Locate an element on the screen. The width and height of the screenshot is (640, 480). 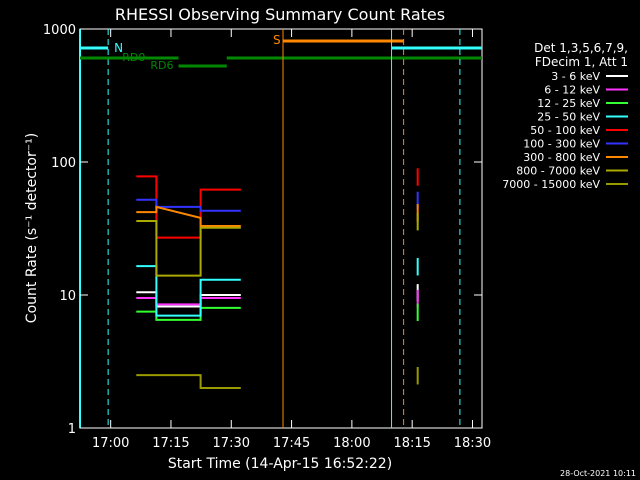
legend-label: 100 - 300 keV is located at coordinates (561, 144).